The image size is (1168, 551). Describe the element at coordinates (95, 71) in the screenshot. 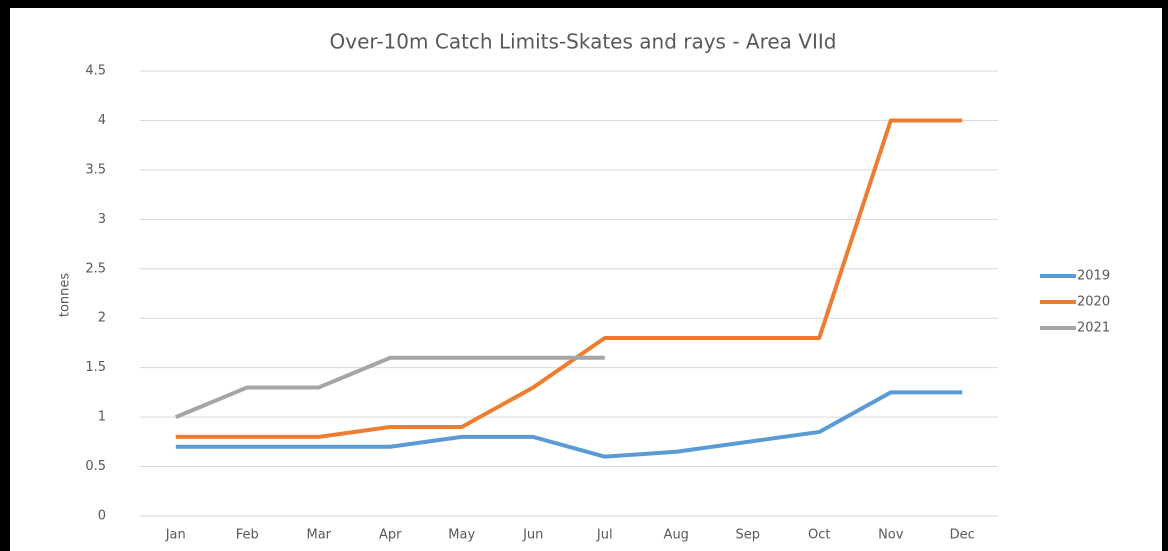

I see `y-tick-label: 4.5` at that location.